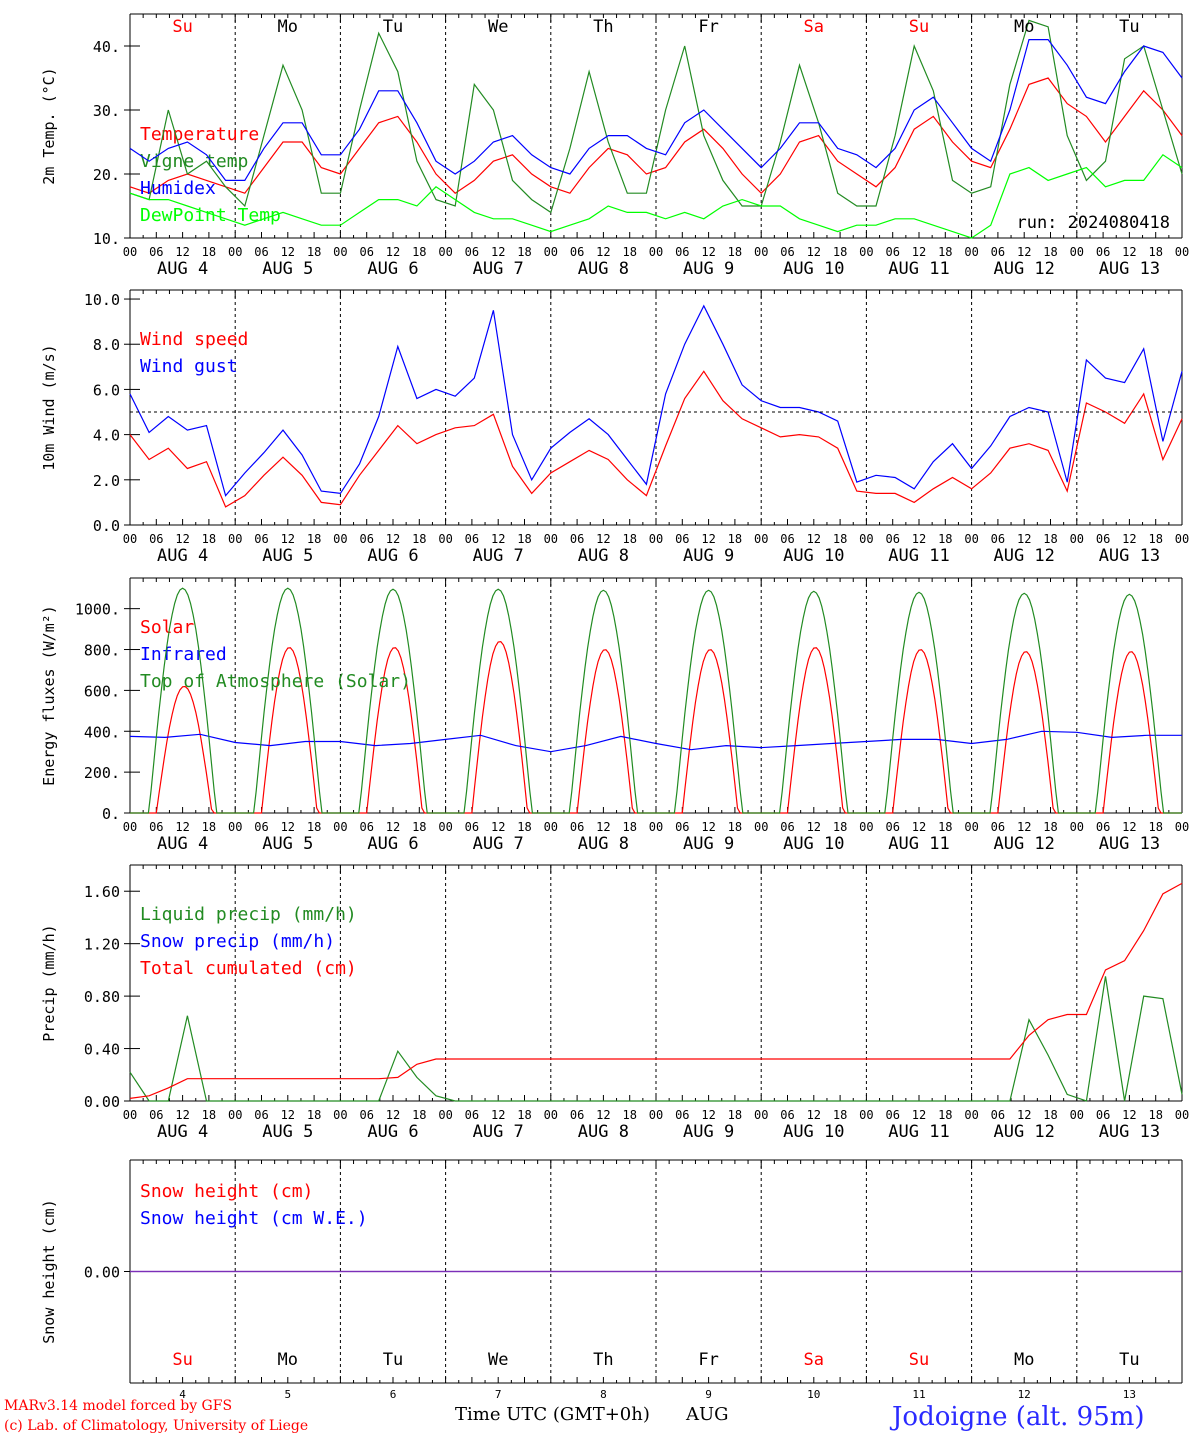 Image resolution: width=1194 pixels, height=1440 pixels. I want to click on weekday-label-bottom: Mo, so click(1024, 1360).